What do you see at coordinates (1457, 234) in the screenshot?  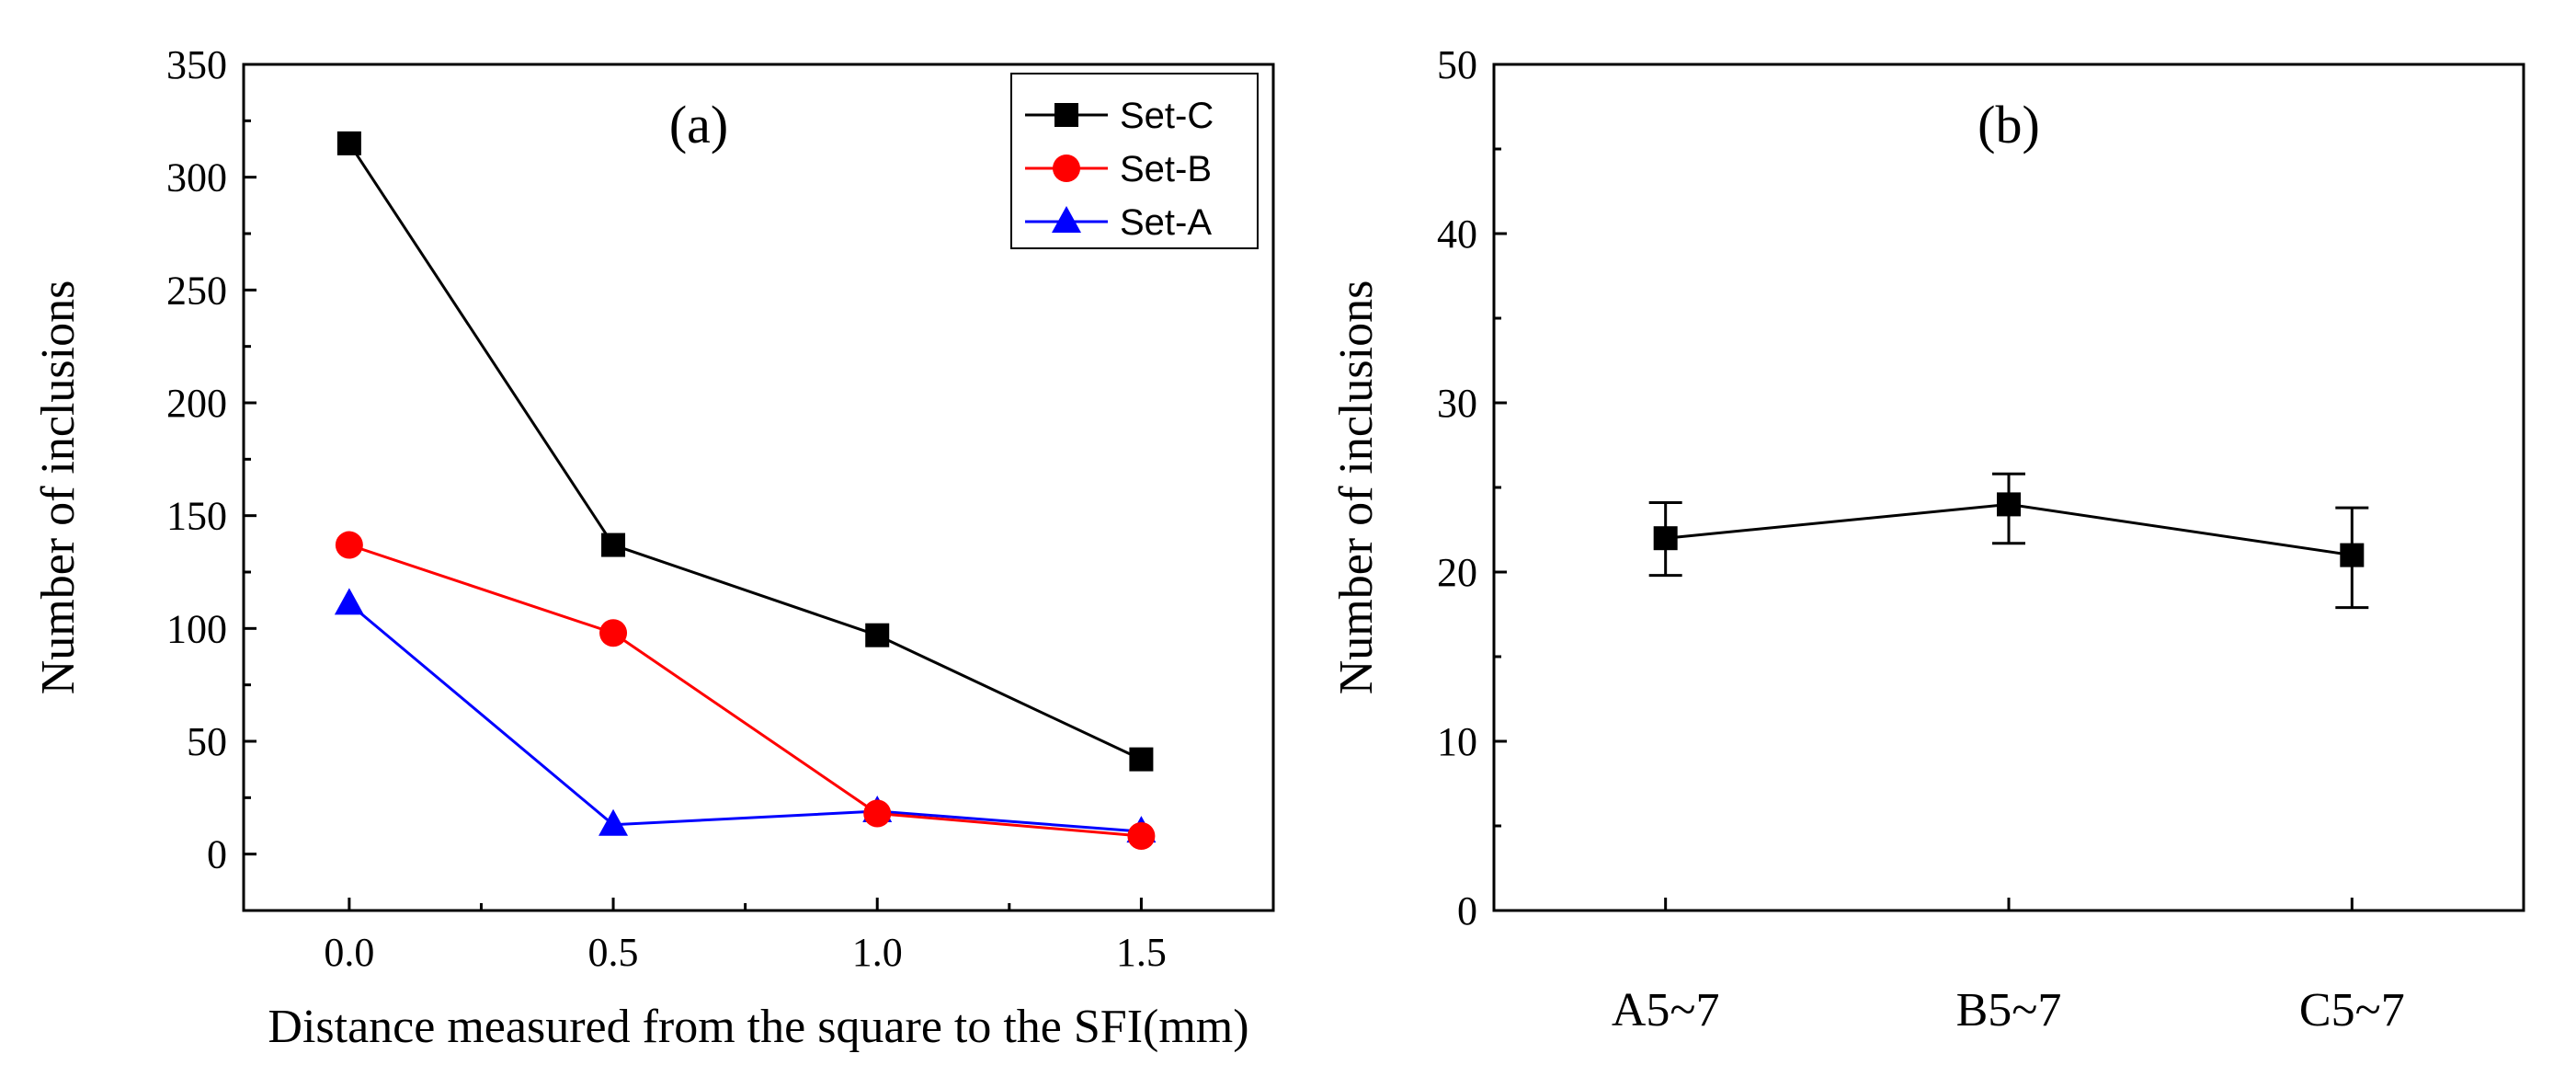 I see `chart-b-y-tick-label: 40` at bounding box center [1457, 234].